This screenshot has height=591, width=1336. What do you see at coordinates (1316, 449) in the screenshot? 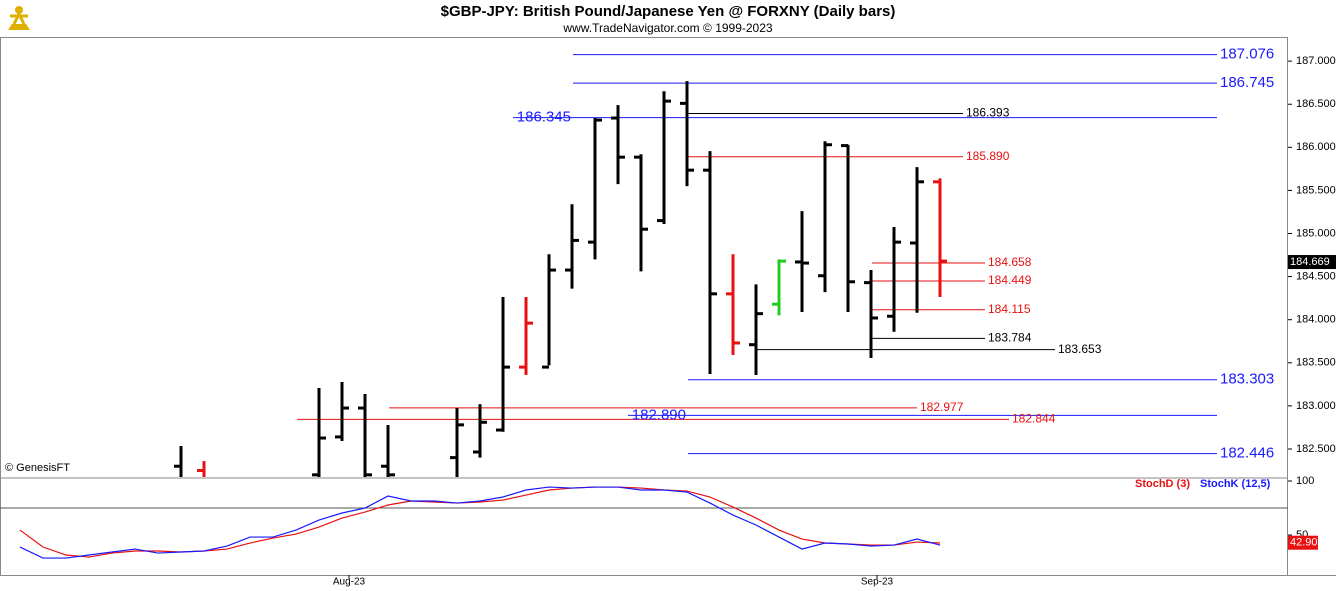
I see `y-tick-label: 182.500` at bounding box center [1316, 449].